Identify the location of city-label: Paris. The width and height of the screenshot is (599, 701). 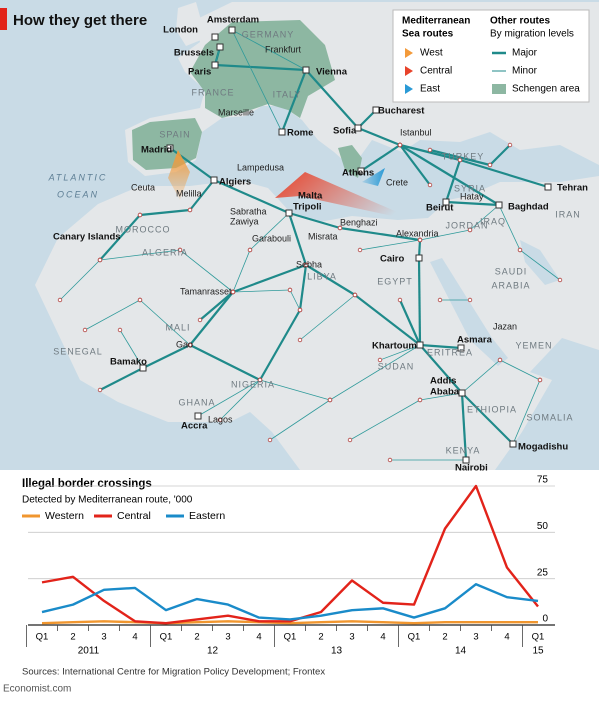
(199, 72).